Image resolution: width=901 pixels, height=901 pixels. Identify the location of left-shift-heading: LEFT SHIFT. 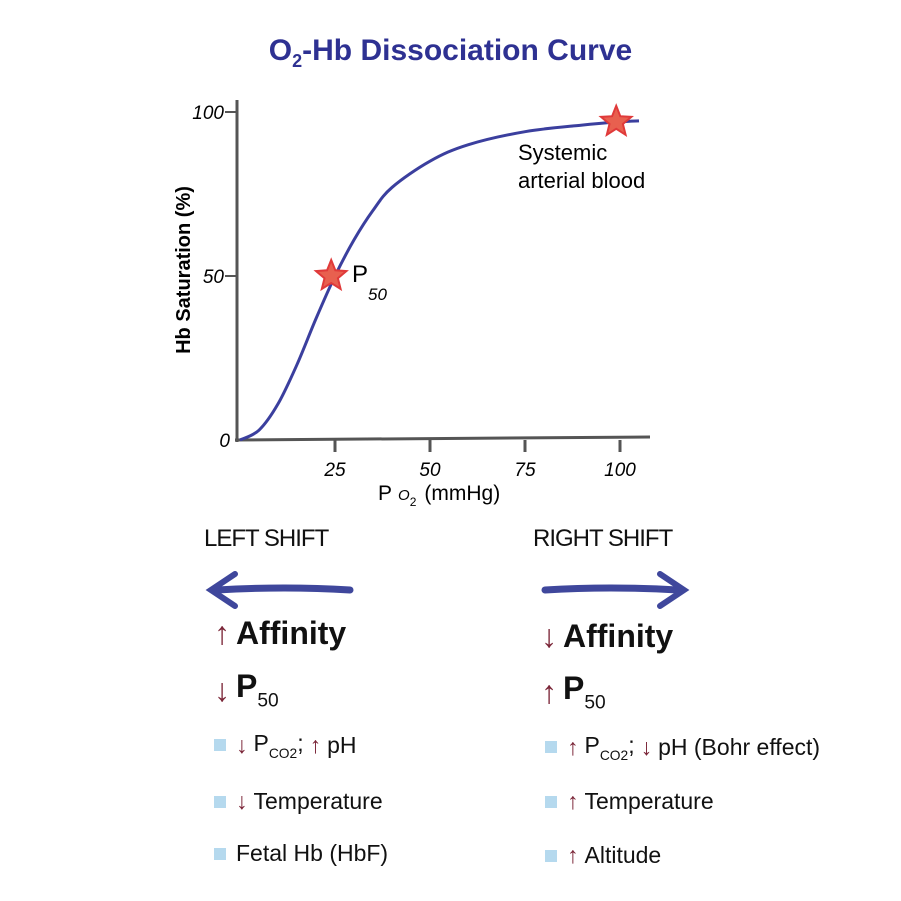
(266, 538).